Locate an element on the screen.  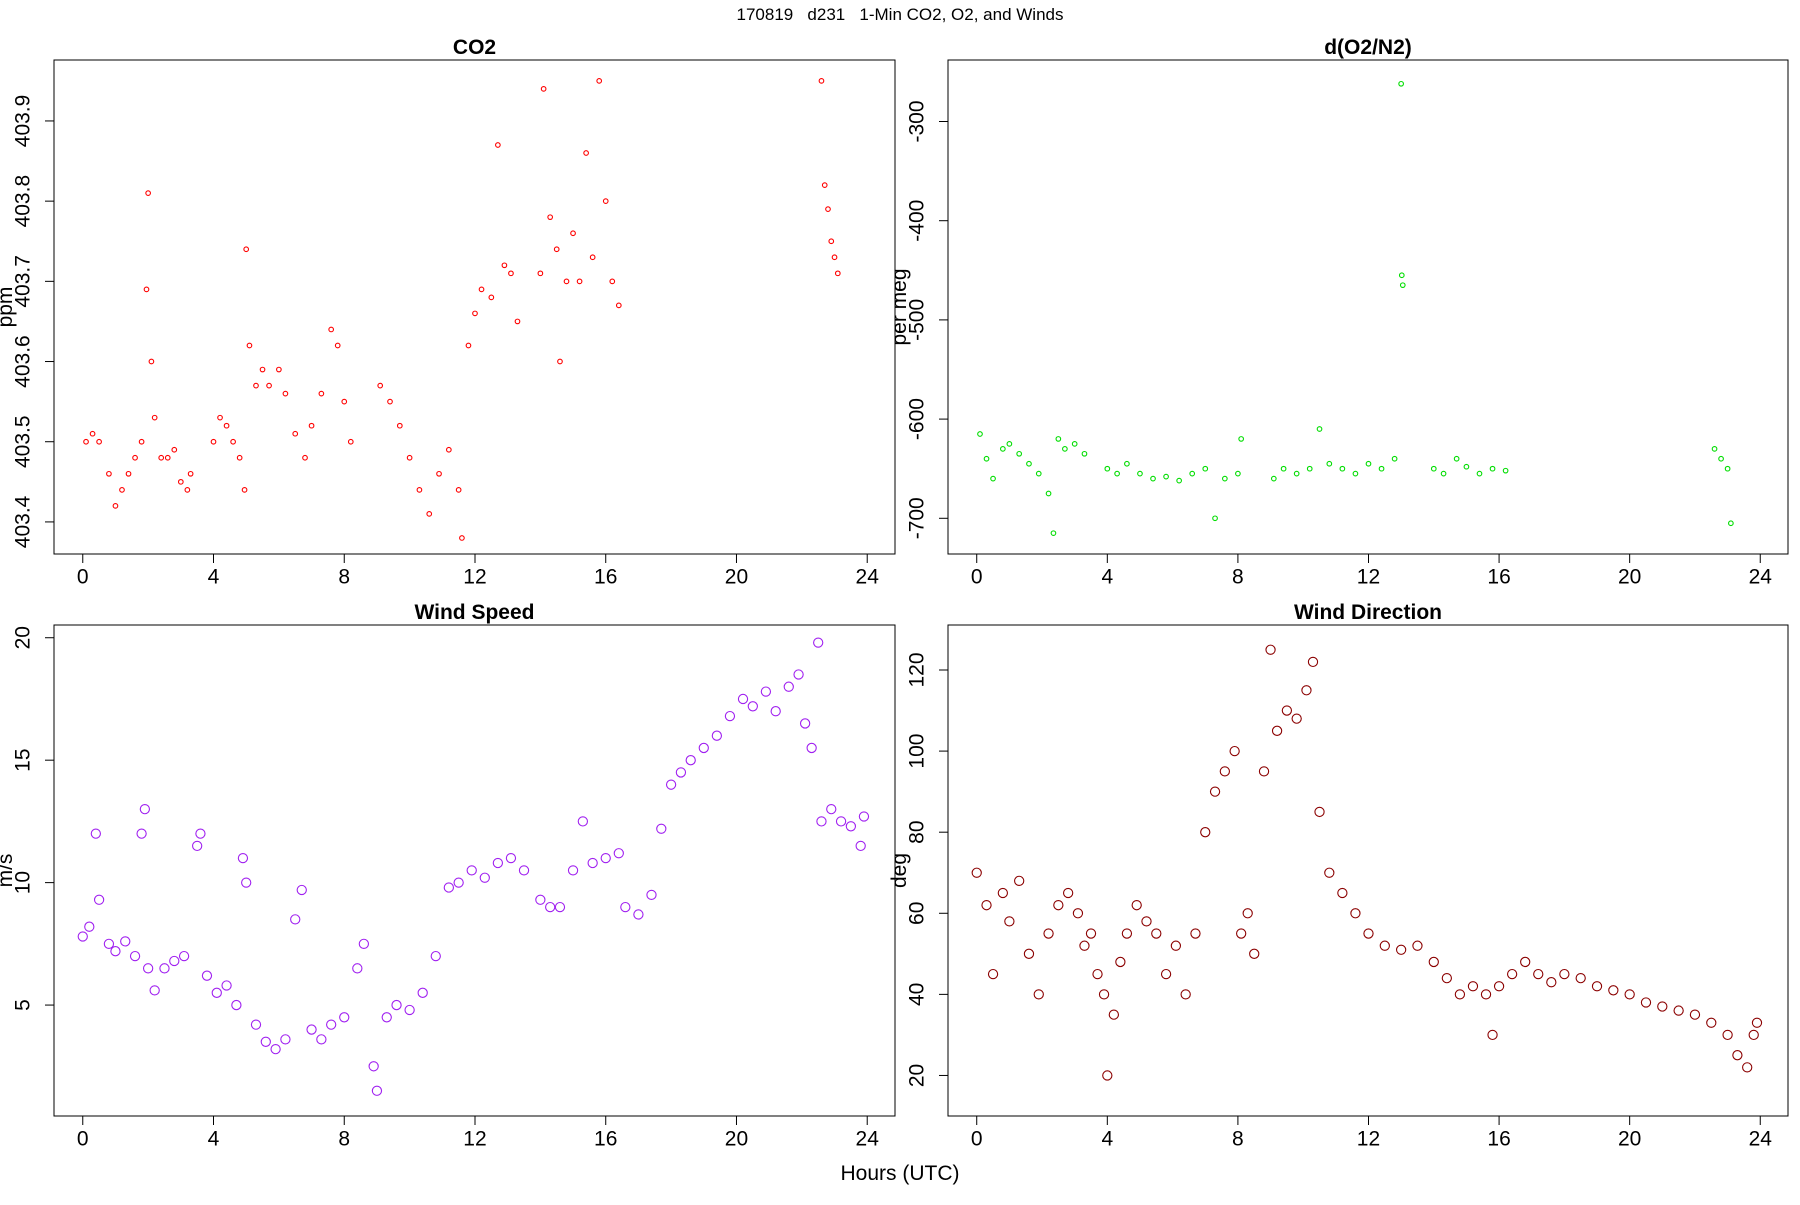
y-tick-label: 403.5 is located at coordinates (23, 441).